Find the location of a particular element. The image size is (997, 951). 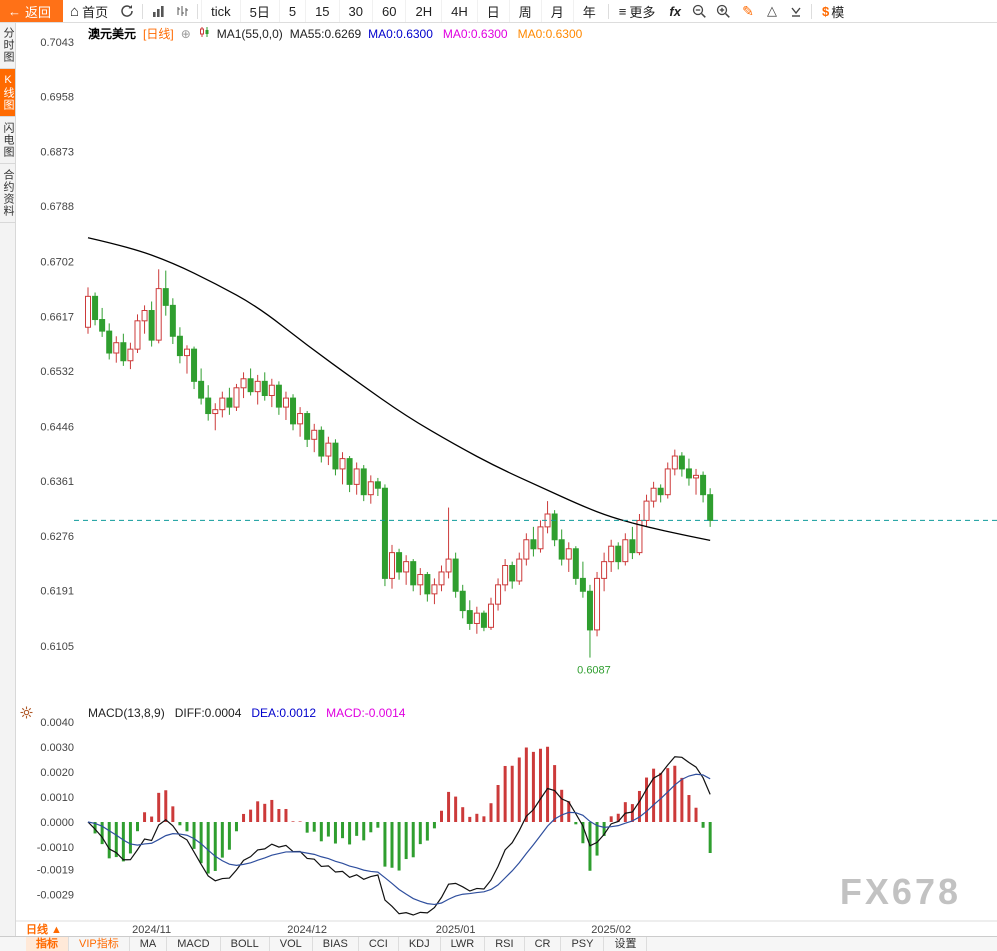

period-button-2h: 2H is located at coordinates (423, 11).